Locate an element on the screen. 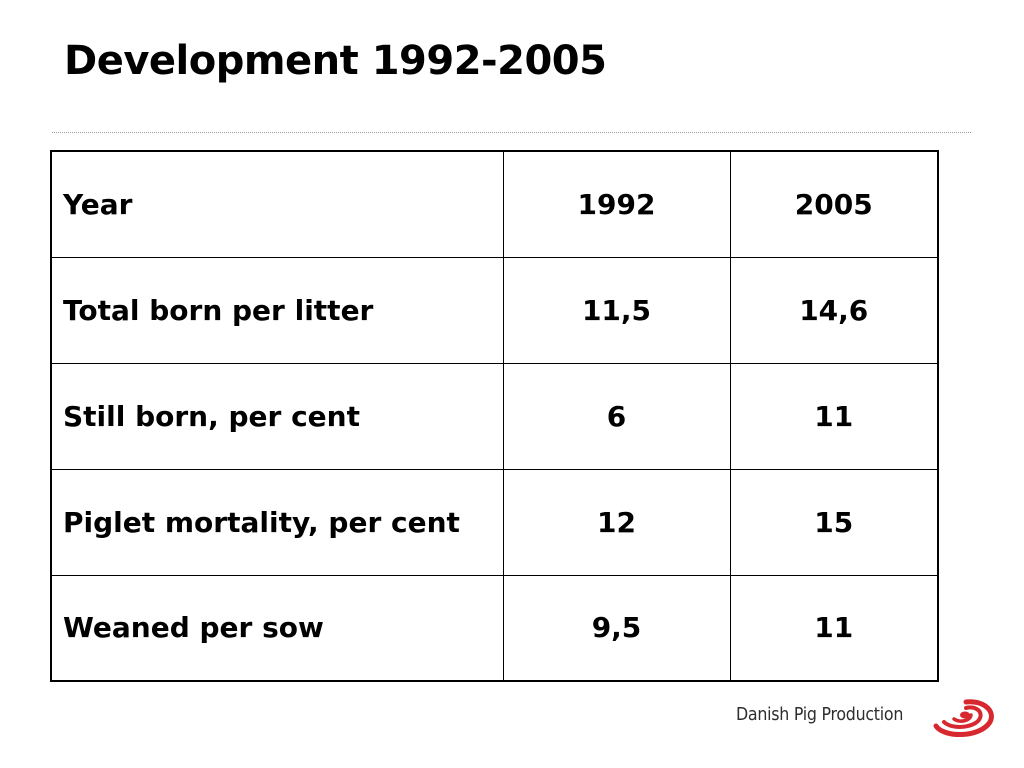  table-row: Year 1992 2005 is located at coordinates (494, 204).